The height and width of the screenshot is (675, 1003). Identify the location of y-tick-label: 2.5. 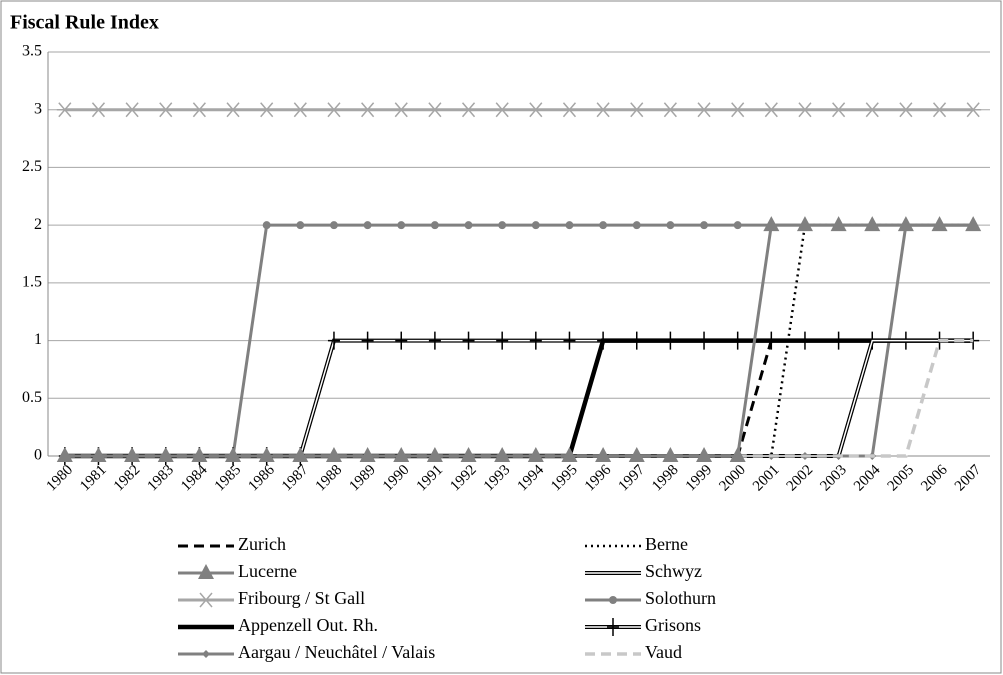
(32, 166).